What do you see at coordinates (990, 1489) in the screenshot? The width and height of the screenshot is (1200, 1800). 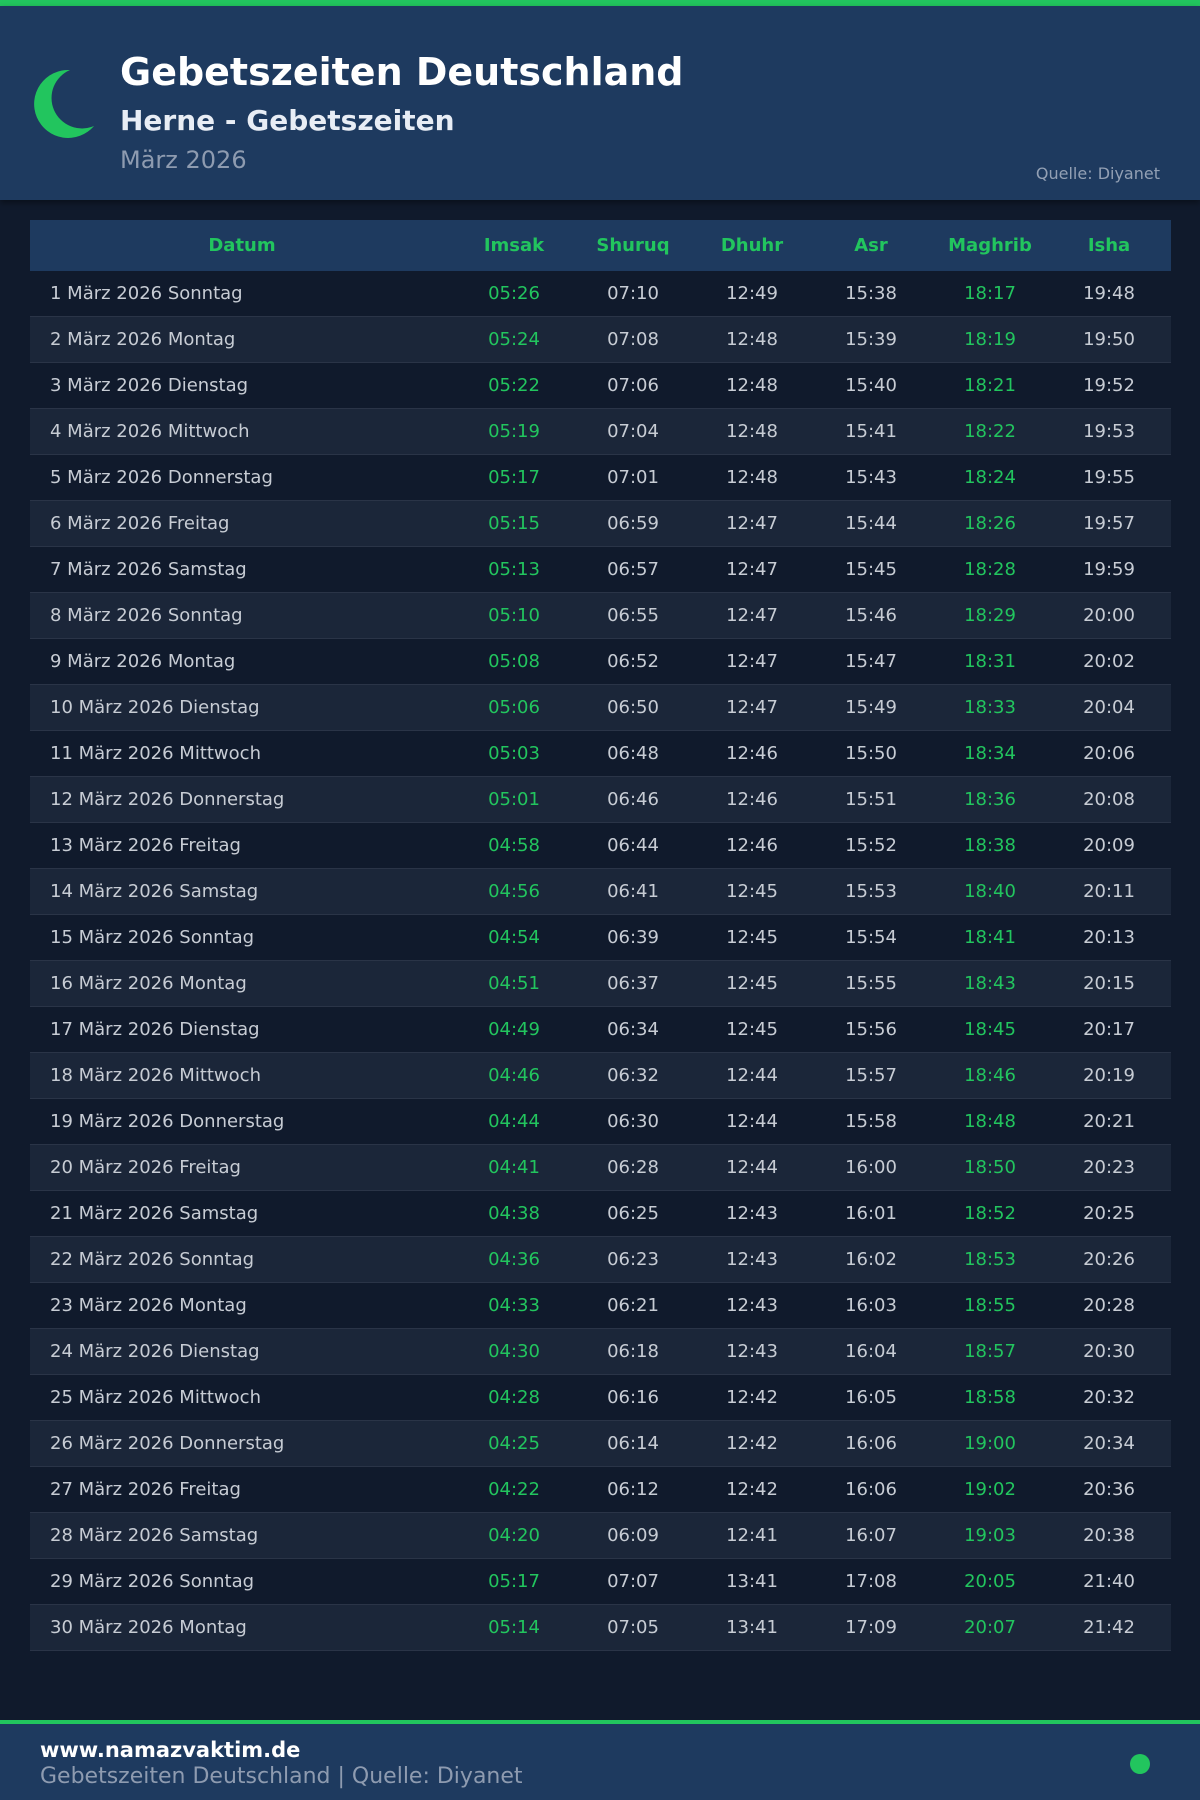 I see `maghrib-time-cell: 19:02` at bounding box center [990, 1489].